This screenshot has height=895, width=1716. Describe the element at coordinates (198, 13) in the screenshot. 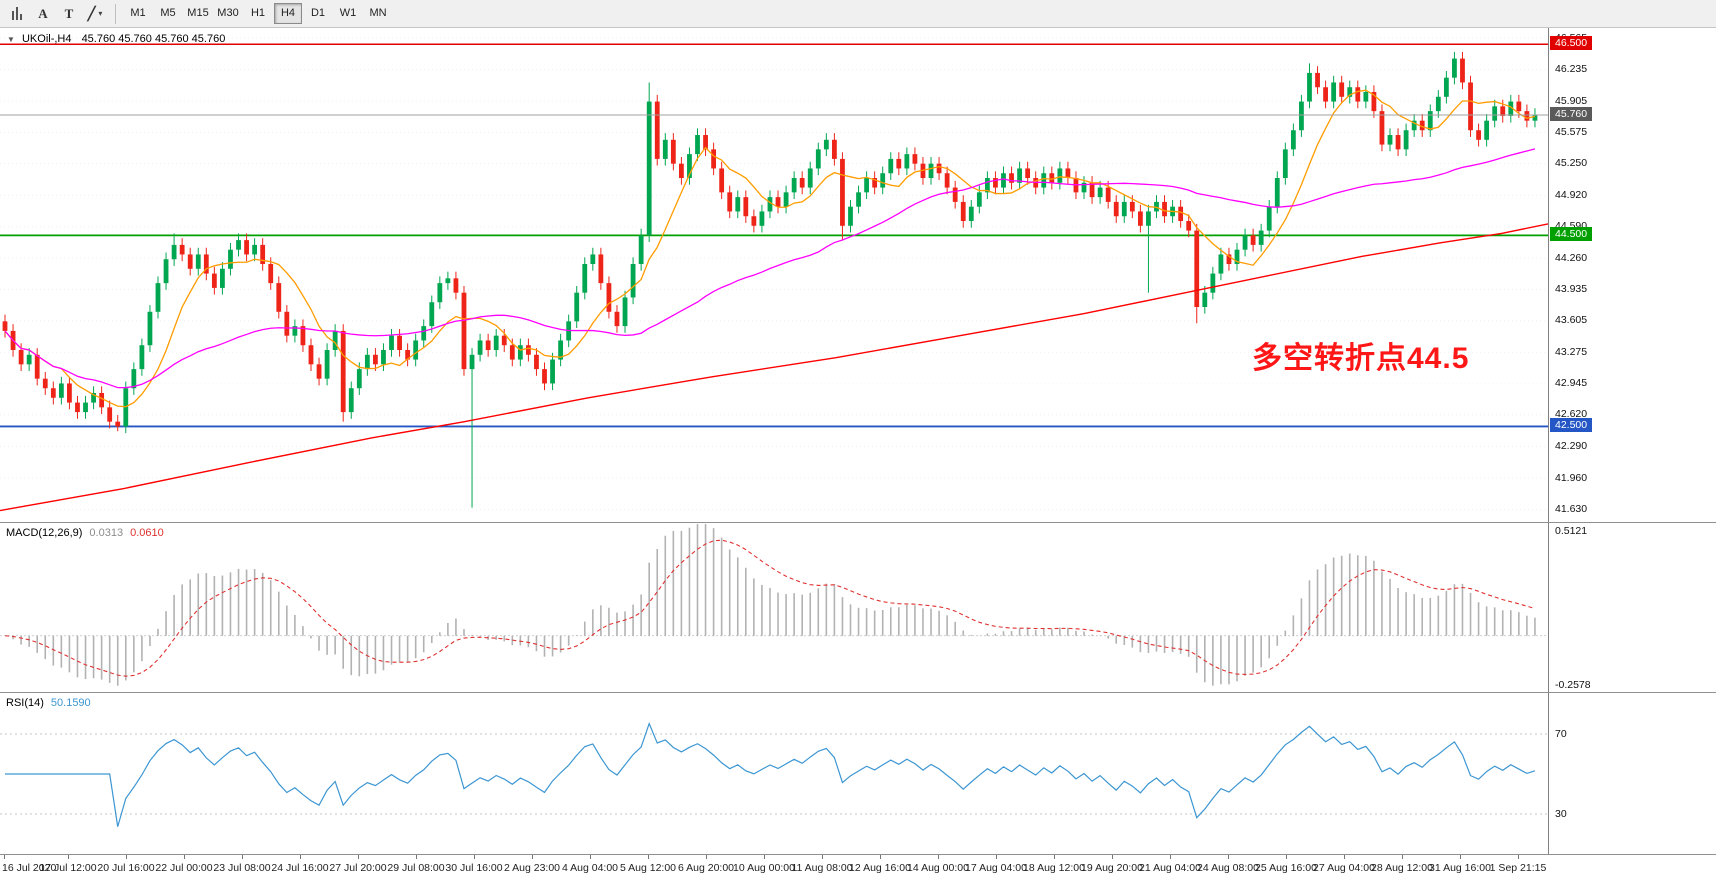

I see `timeframe-m15-button: M15` at that location.